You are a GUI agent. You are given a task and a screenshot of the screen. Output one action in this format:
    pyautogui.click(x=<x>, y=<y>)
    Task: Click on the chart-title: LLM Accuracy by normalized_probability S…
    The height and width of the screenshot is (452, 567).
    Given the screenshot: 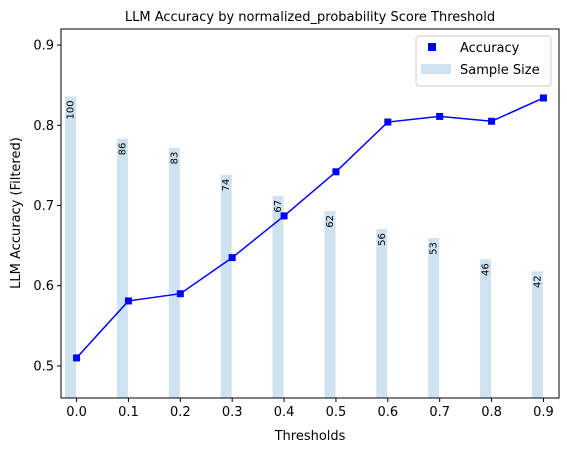 What is the action you would take?
    pyautogui.click(x=310, y=17)
    